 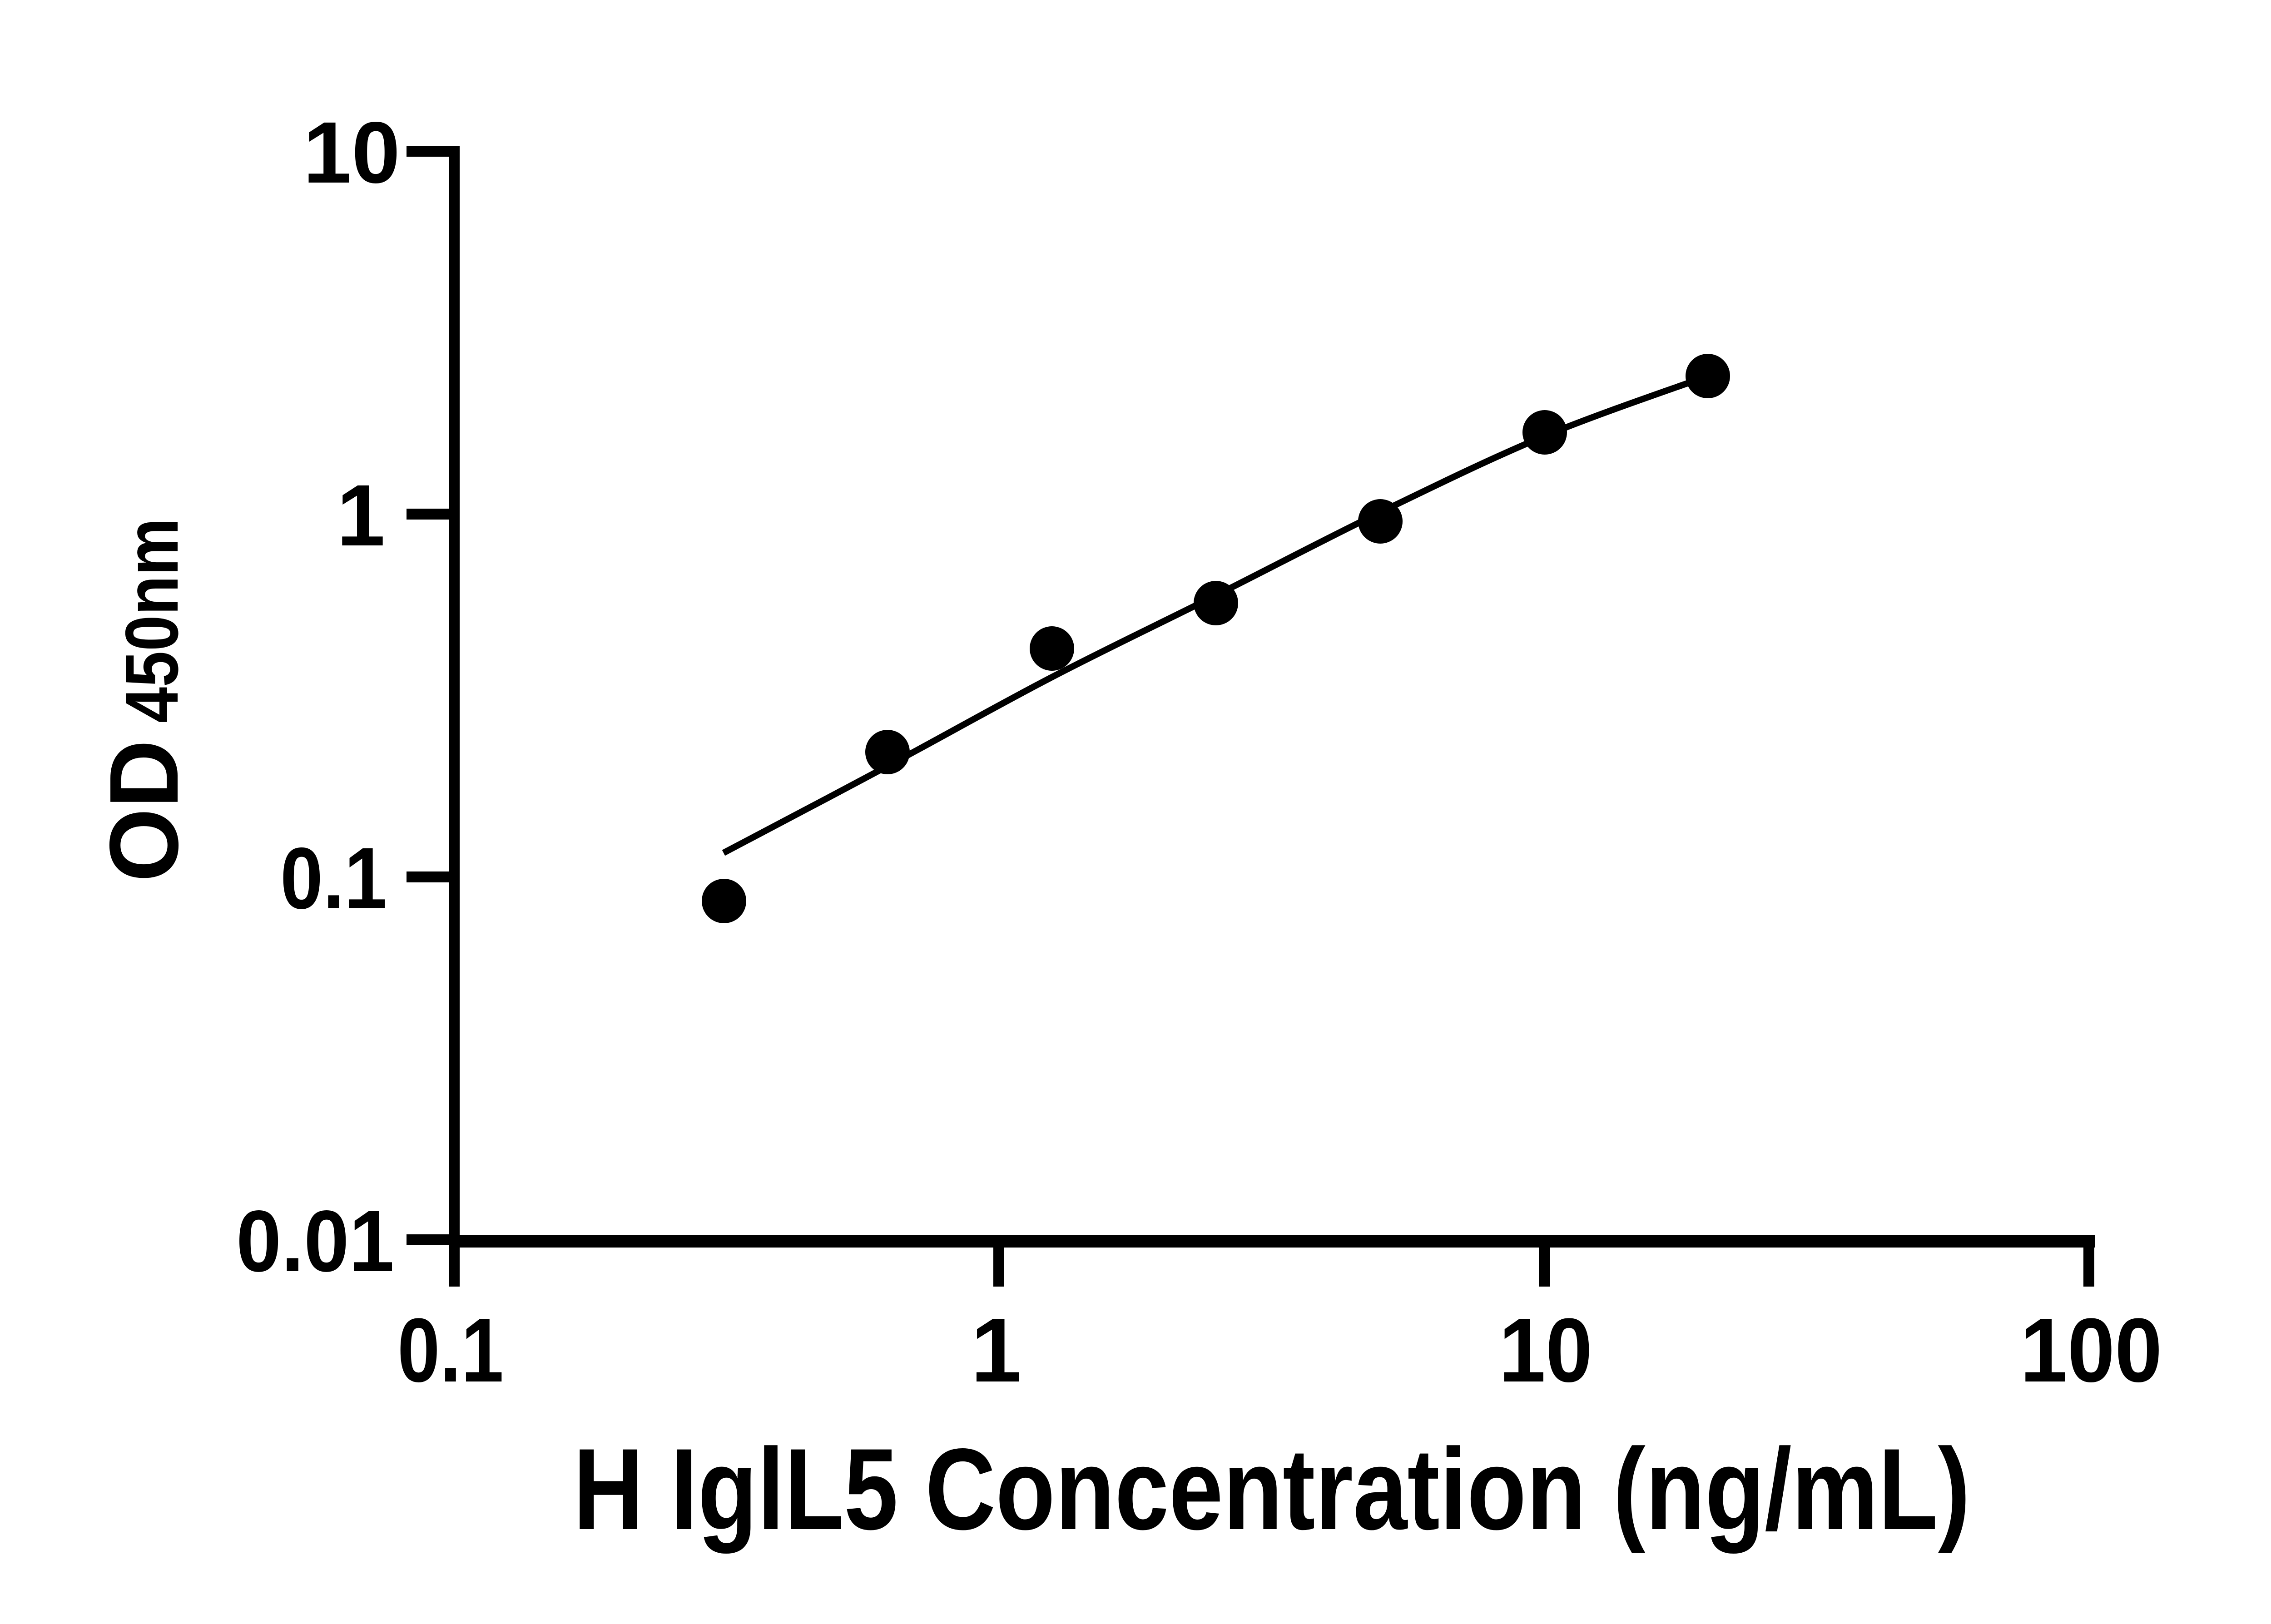 What do you see at coordinates (315, 1241) in the screenshot?
I see `svg-text: 0.01` at bounding box center [315, 1241].